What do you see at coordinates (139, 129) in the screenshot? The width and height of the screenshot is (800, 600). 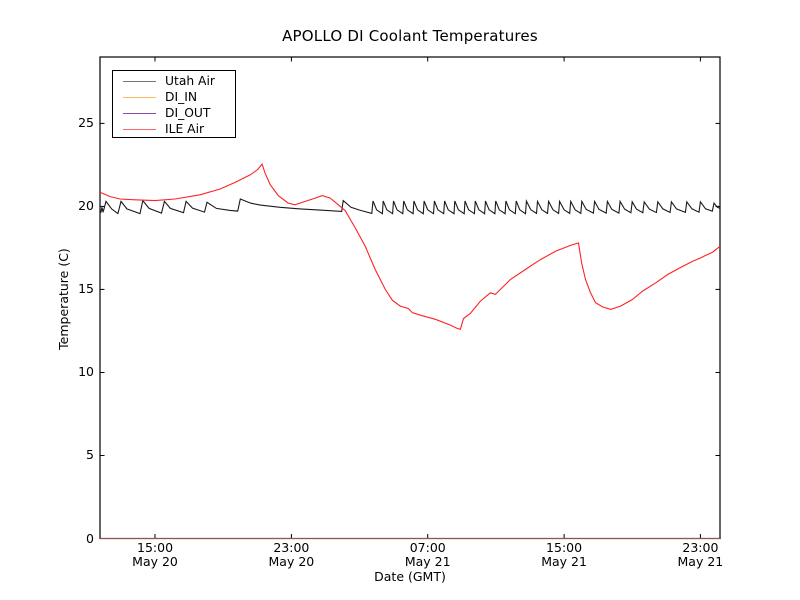 I see `legend-line-sample-ile-air` at bounding box center [139, 129].